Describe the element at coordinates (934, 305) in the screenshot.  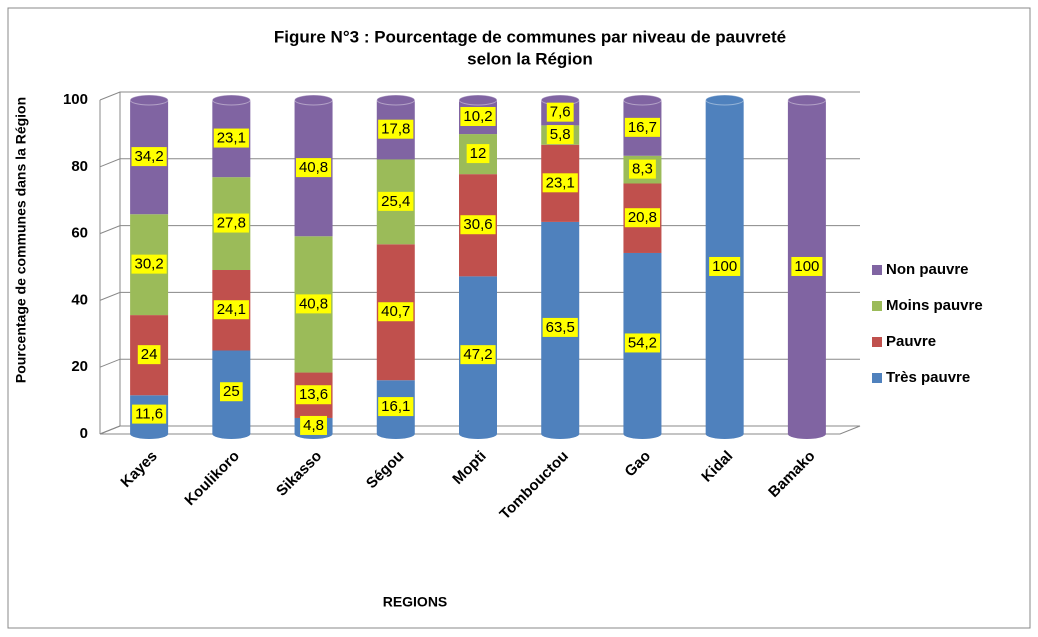
I see `legend-label: Moins pauvre` at that location.